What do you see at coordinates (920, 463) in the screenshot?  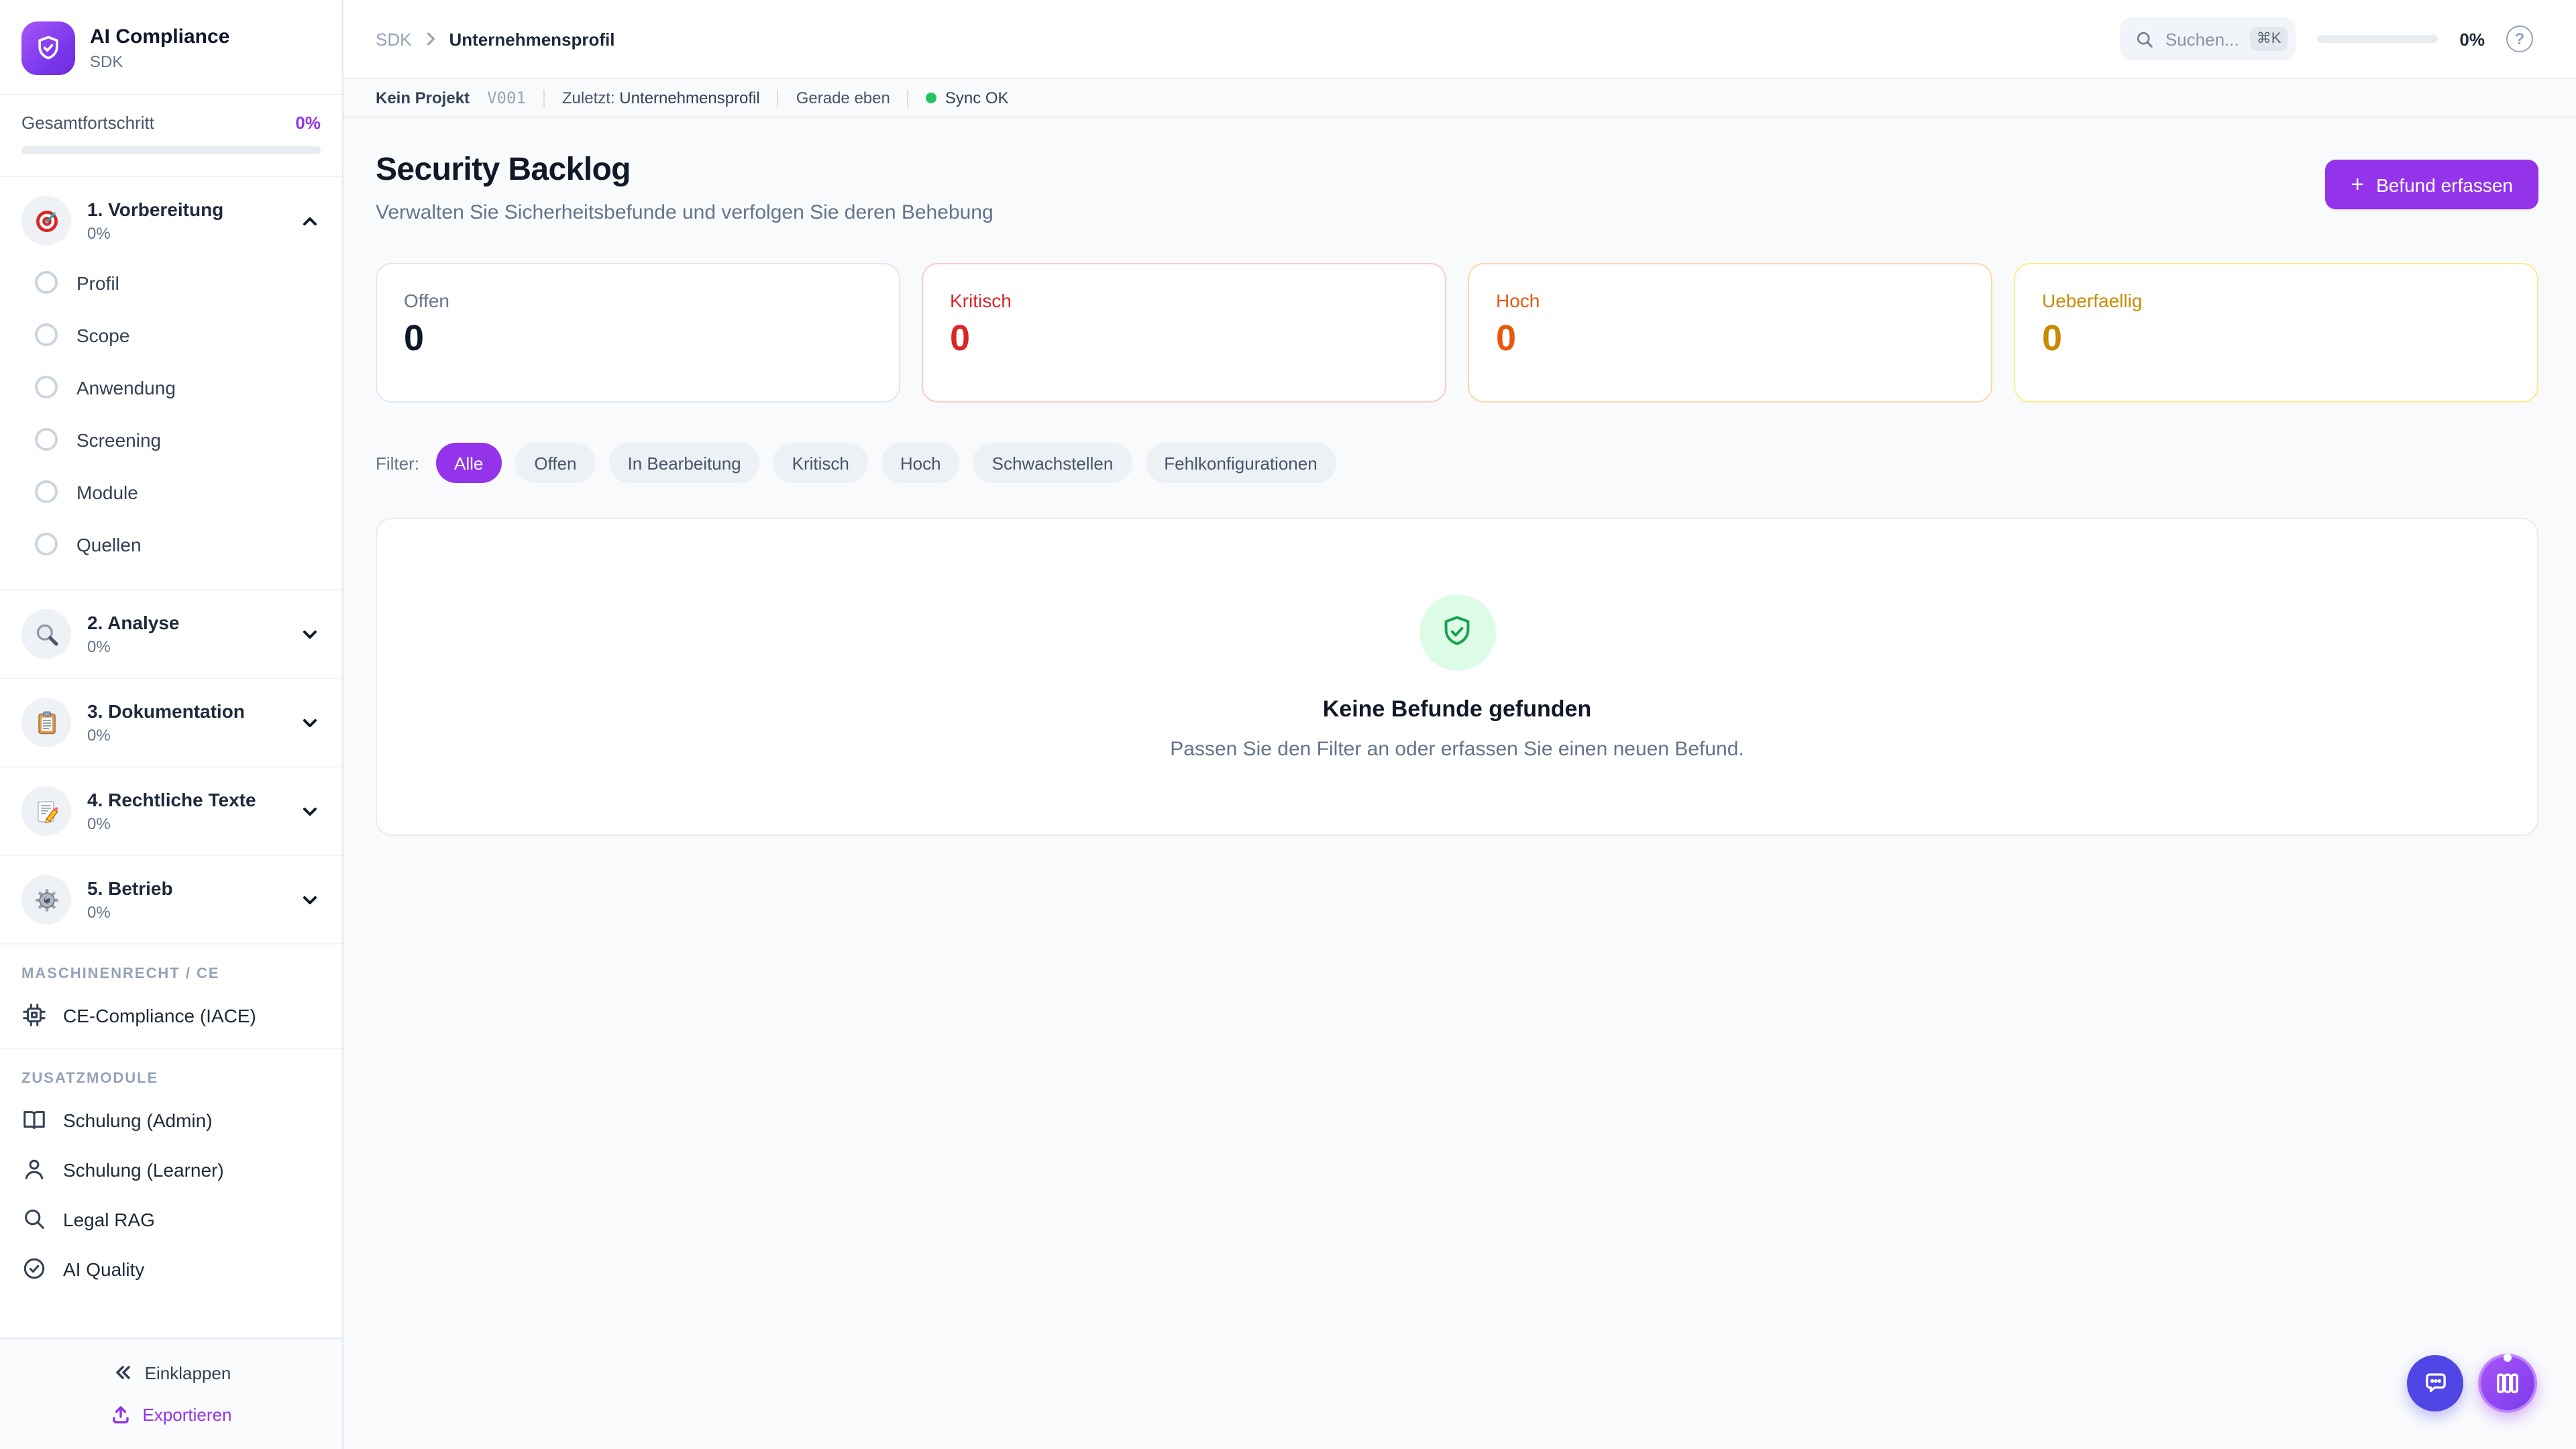 I see `filter-pill-hoch: Hoch` at bounding box center [920, 463].